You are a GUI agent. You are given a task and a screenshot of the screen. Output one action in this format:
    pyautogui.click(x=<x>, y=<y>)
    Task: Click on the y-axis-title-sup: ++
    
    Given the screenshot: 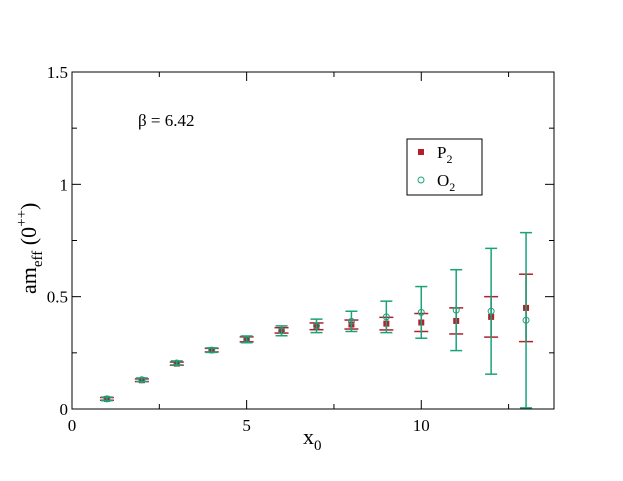 What is the action you would take?
    pyautogui.click(x=22, y=218)
    